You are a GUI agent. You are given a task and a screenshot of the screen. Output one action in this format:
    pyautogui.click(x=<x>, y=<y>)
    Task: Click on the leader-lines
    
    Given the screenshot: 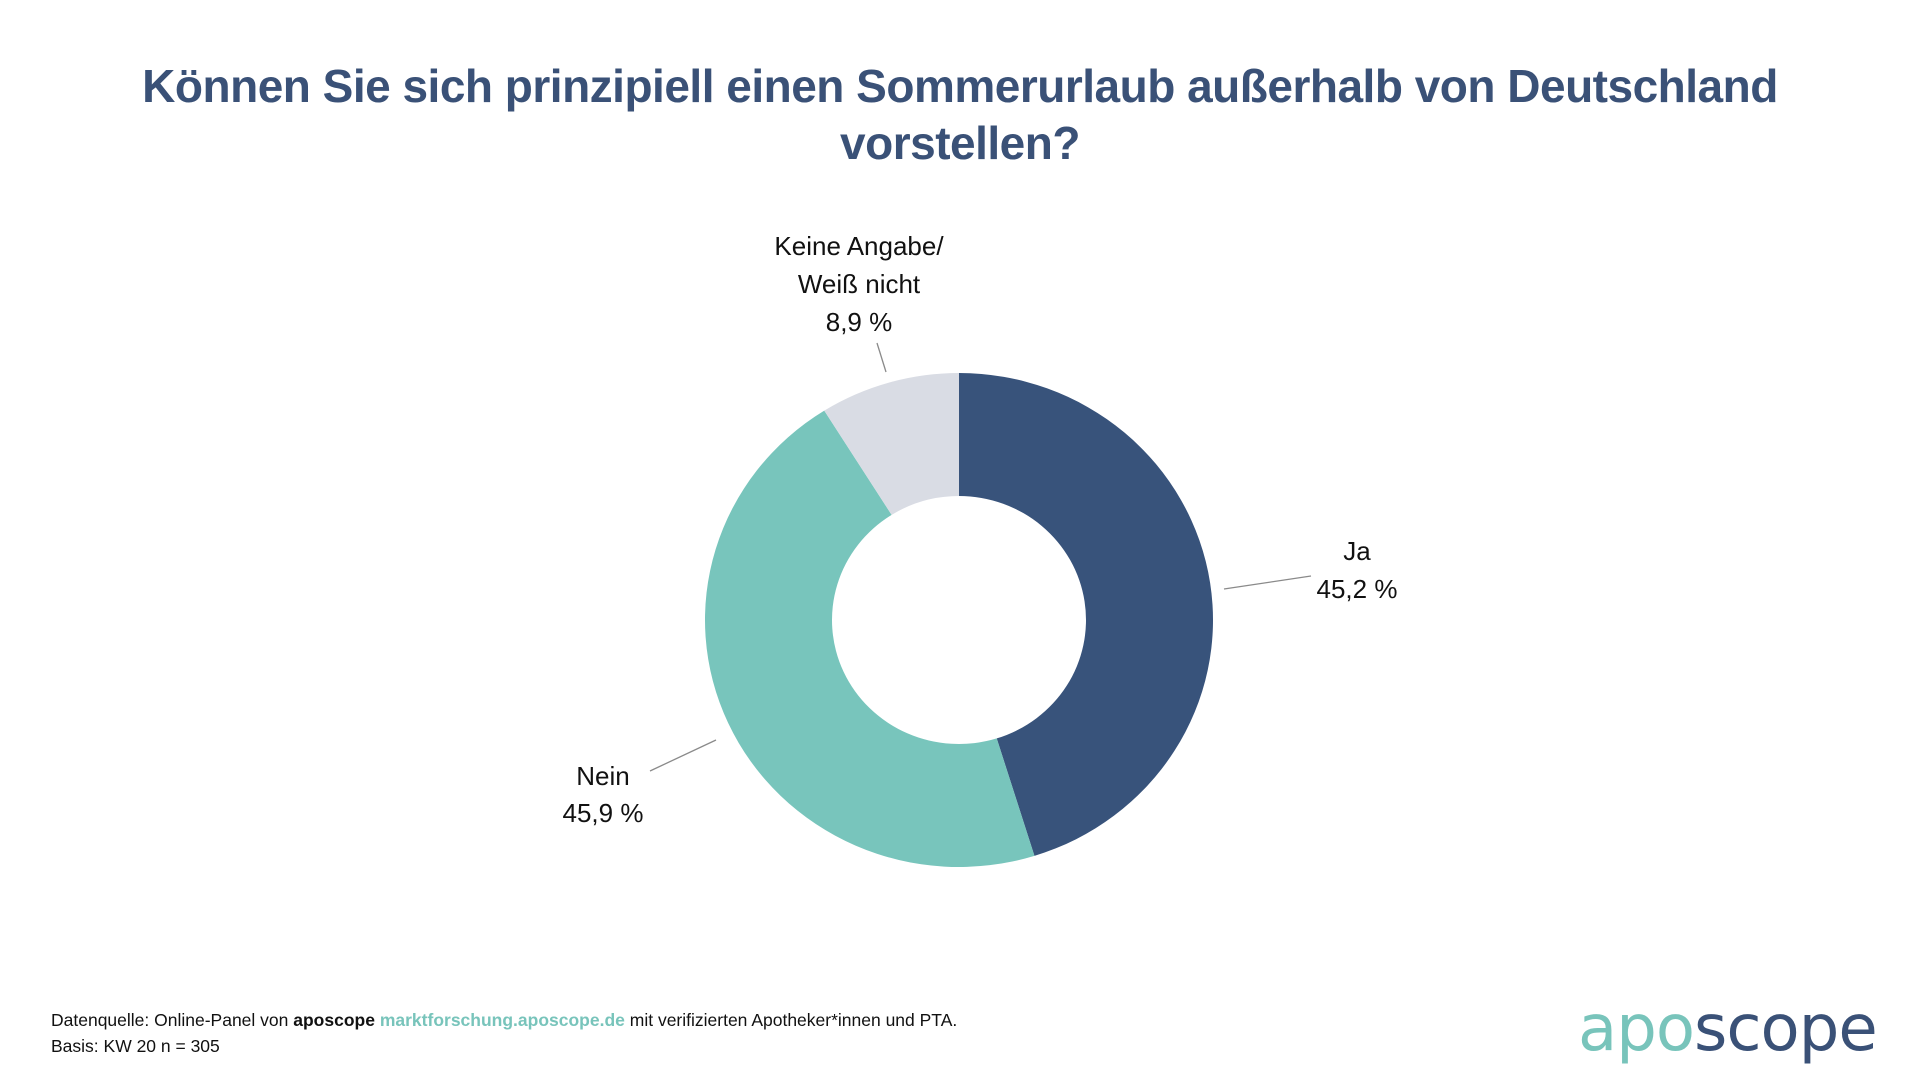 What is the action you would take?
    pyautogui.click(x=980, y=557)
    